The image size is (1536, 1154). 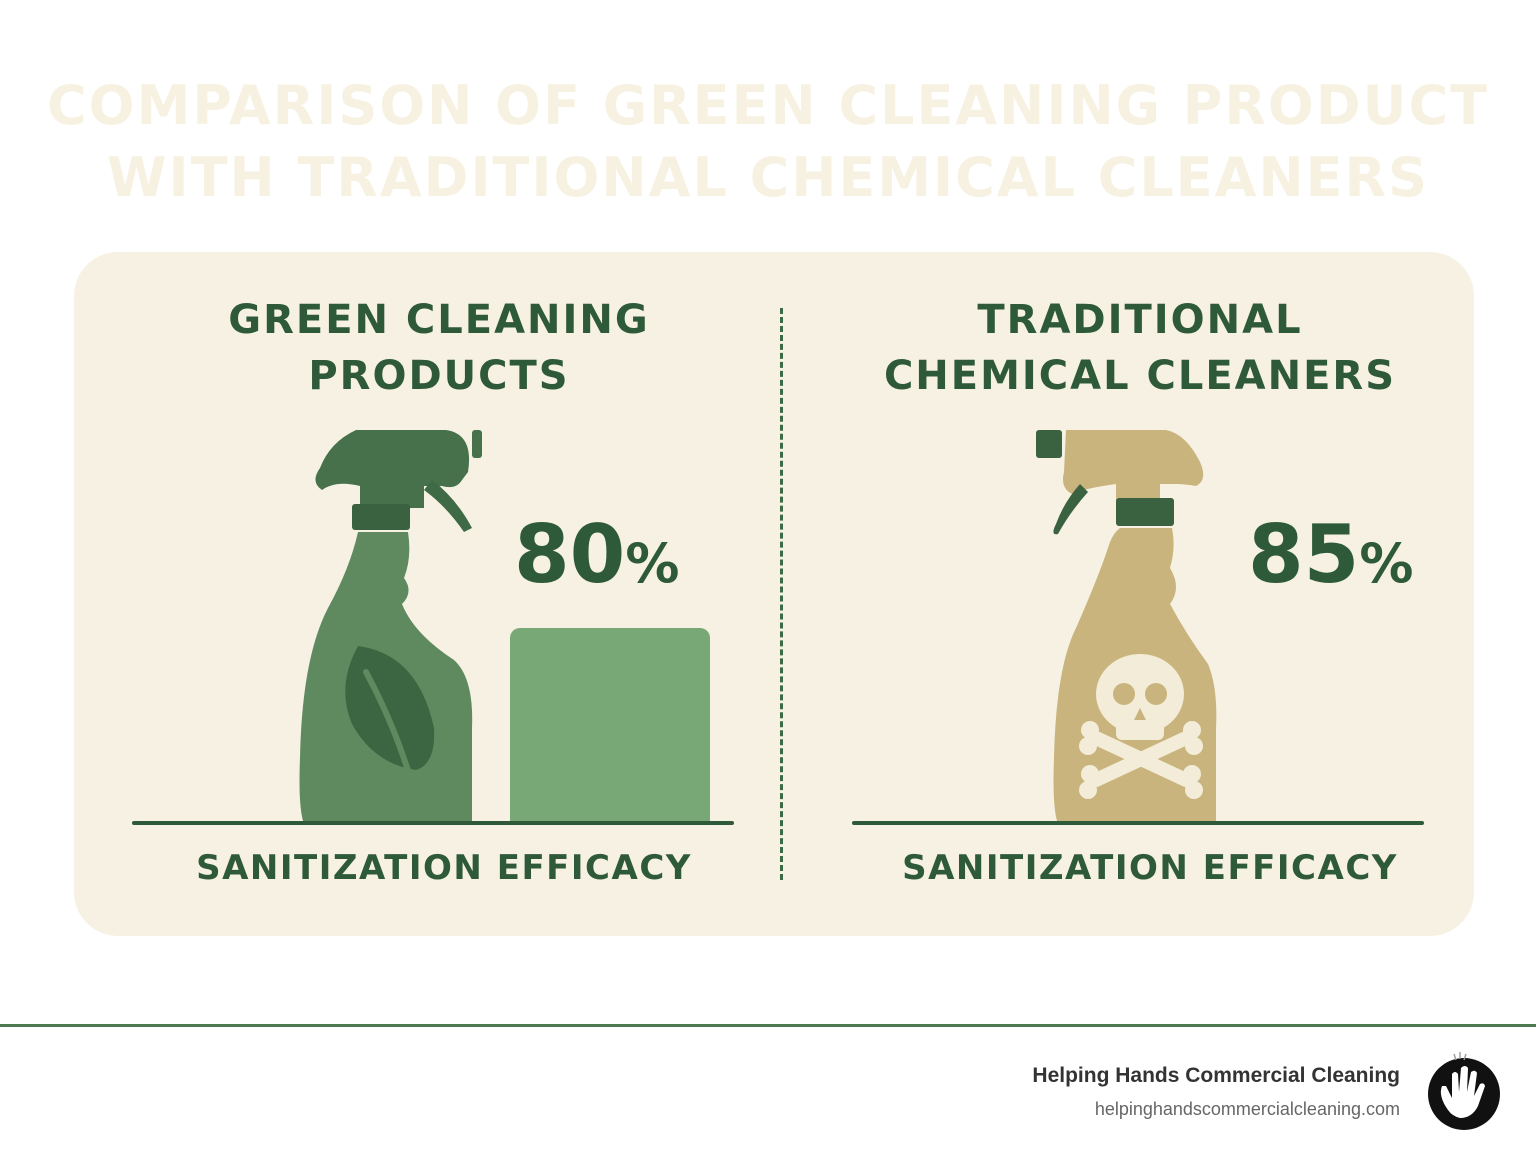 I want to click on chemical-percentage: 85%, so click(x=1330, y=554).